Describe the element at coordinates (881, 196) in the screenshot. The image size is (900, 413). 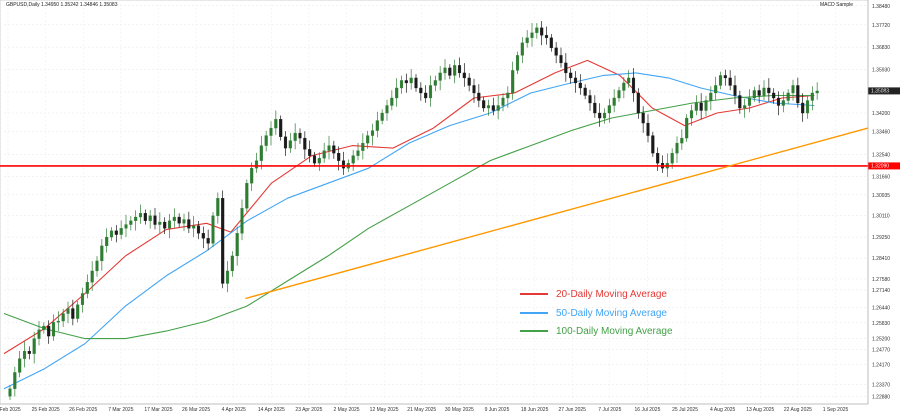
I see `y-tick-label: 1.30935` at that location.